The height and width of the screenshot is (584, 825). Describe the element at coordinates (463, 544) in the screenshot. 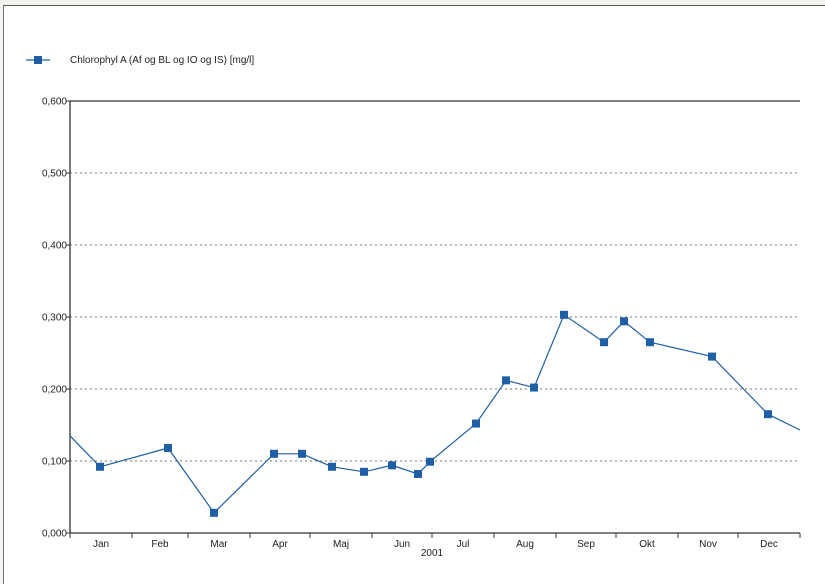

I see `x-tick-label-jul: Jul` at that location.